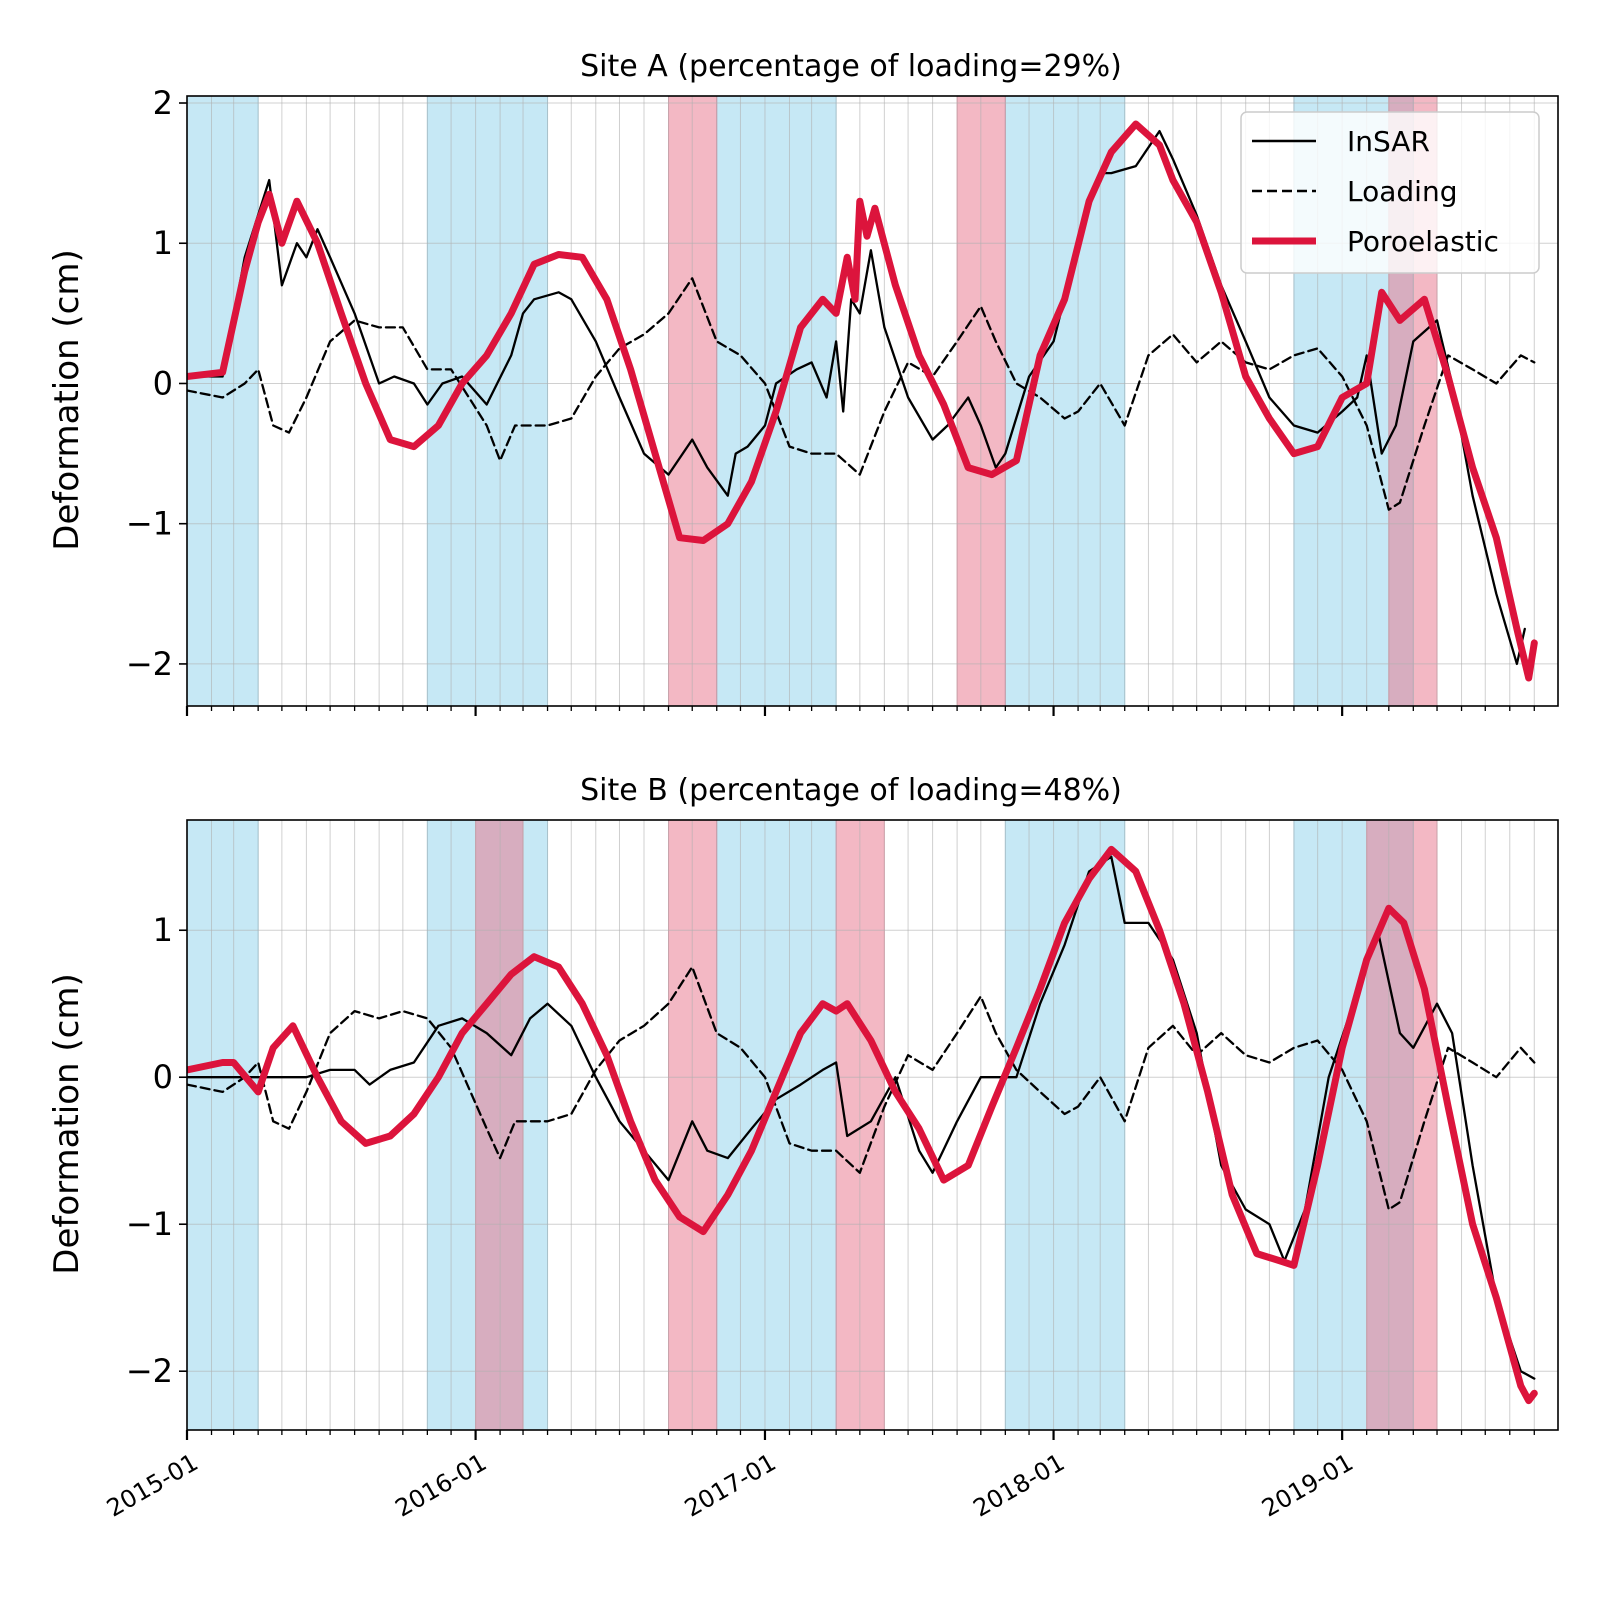 The height and width of the screenshot is (1600, 1600). What do you see at coordinates (730, 1485) in the screenshot?
I see `x-tick-label: 2017-01` at bounding box center [730, 1485].